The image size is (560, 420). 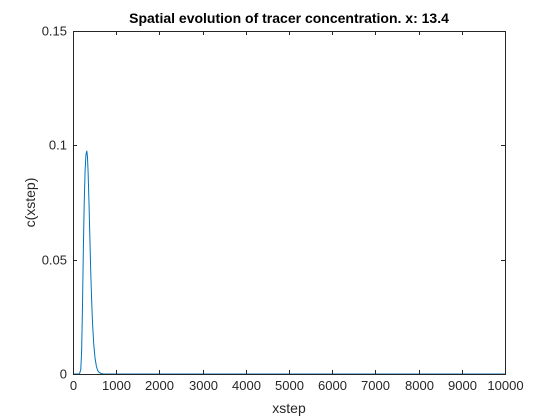 What do you see at coordinates (505, 385) in the screenshot?
I see `x-tick-label: 10000` at bounding box center [505, 385].